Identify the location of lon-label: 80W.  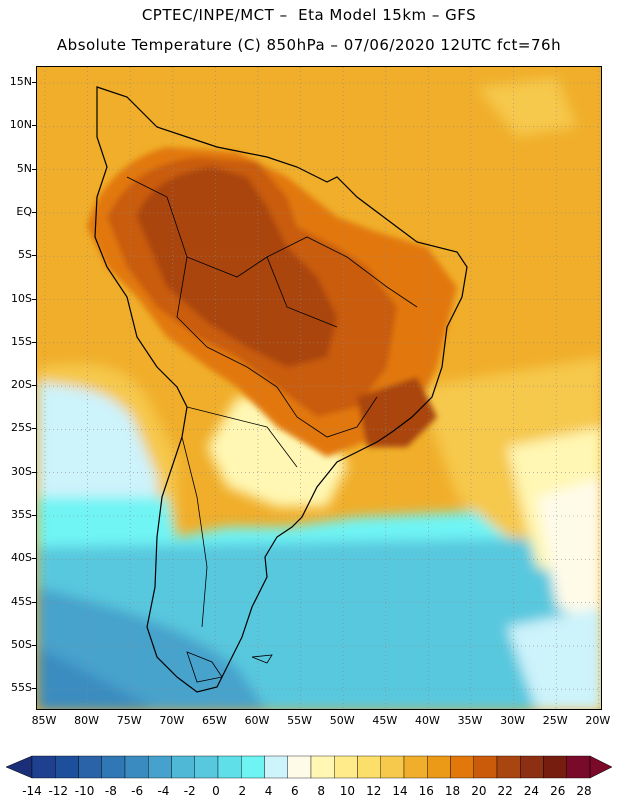
(87, 720).